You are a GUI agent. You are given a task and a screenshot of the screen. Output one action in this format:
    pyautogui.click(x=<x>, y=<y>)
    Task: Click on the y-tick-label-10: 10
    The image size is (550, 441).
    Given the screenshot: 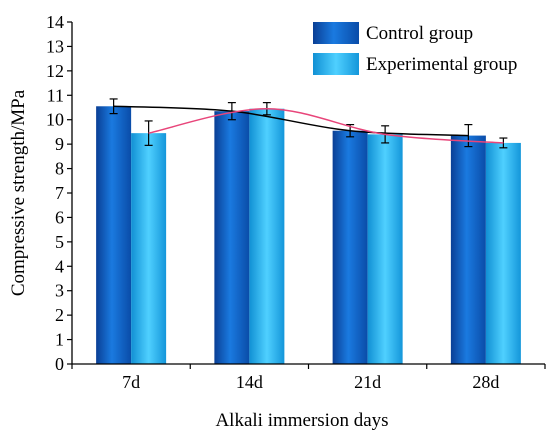 What is the action you would take?
    pyautogui.click(x=55, y=120)
    